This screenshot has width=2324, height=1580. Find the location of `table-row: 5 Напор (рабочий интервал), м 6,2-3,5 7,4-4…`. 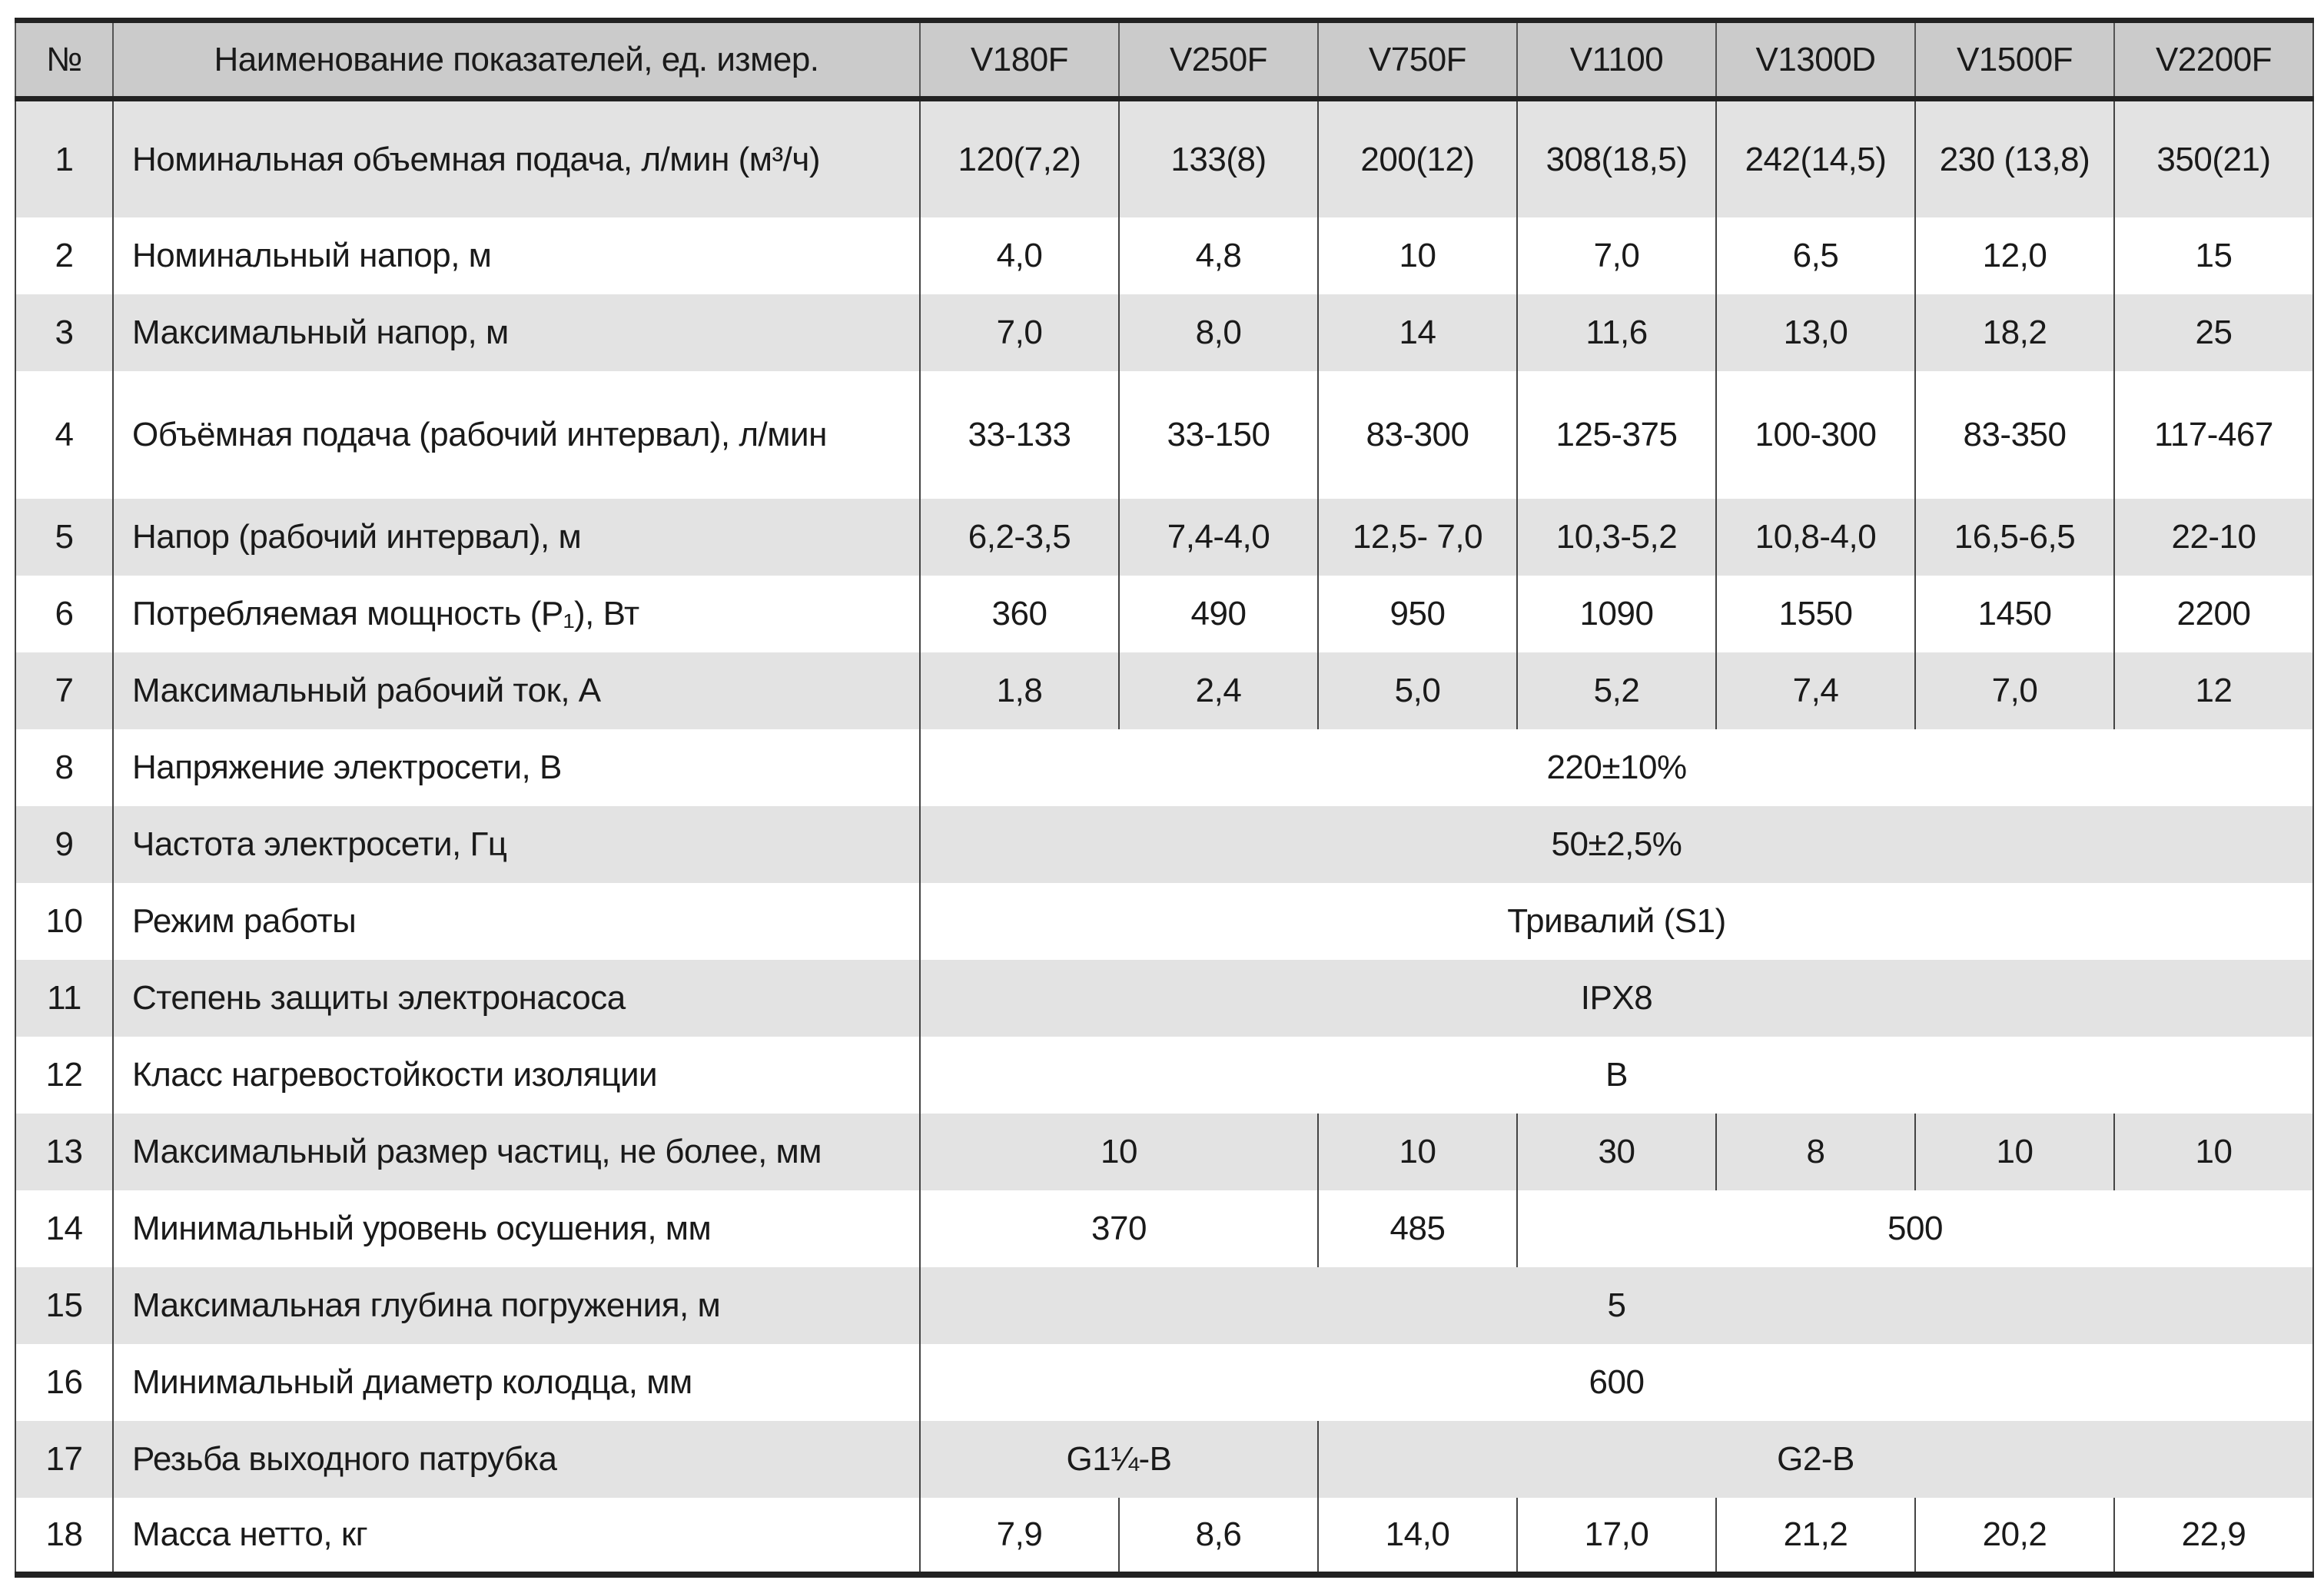

table-row: 5 Напор (рабочий интервал), м 6,2-3,5 7,4-4… is located at coordinates (1164, 537).